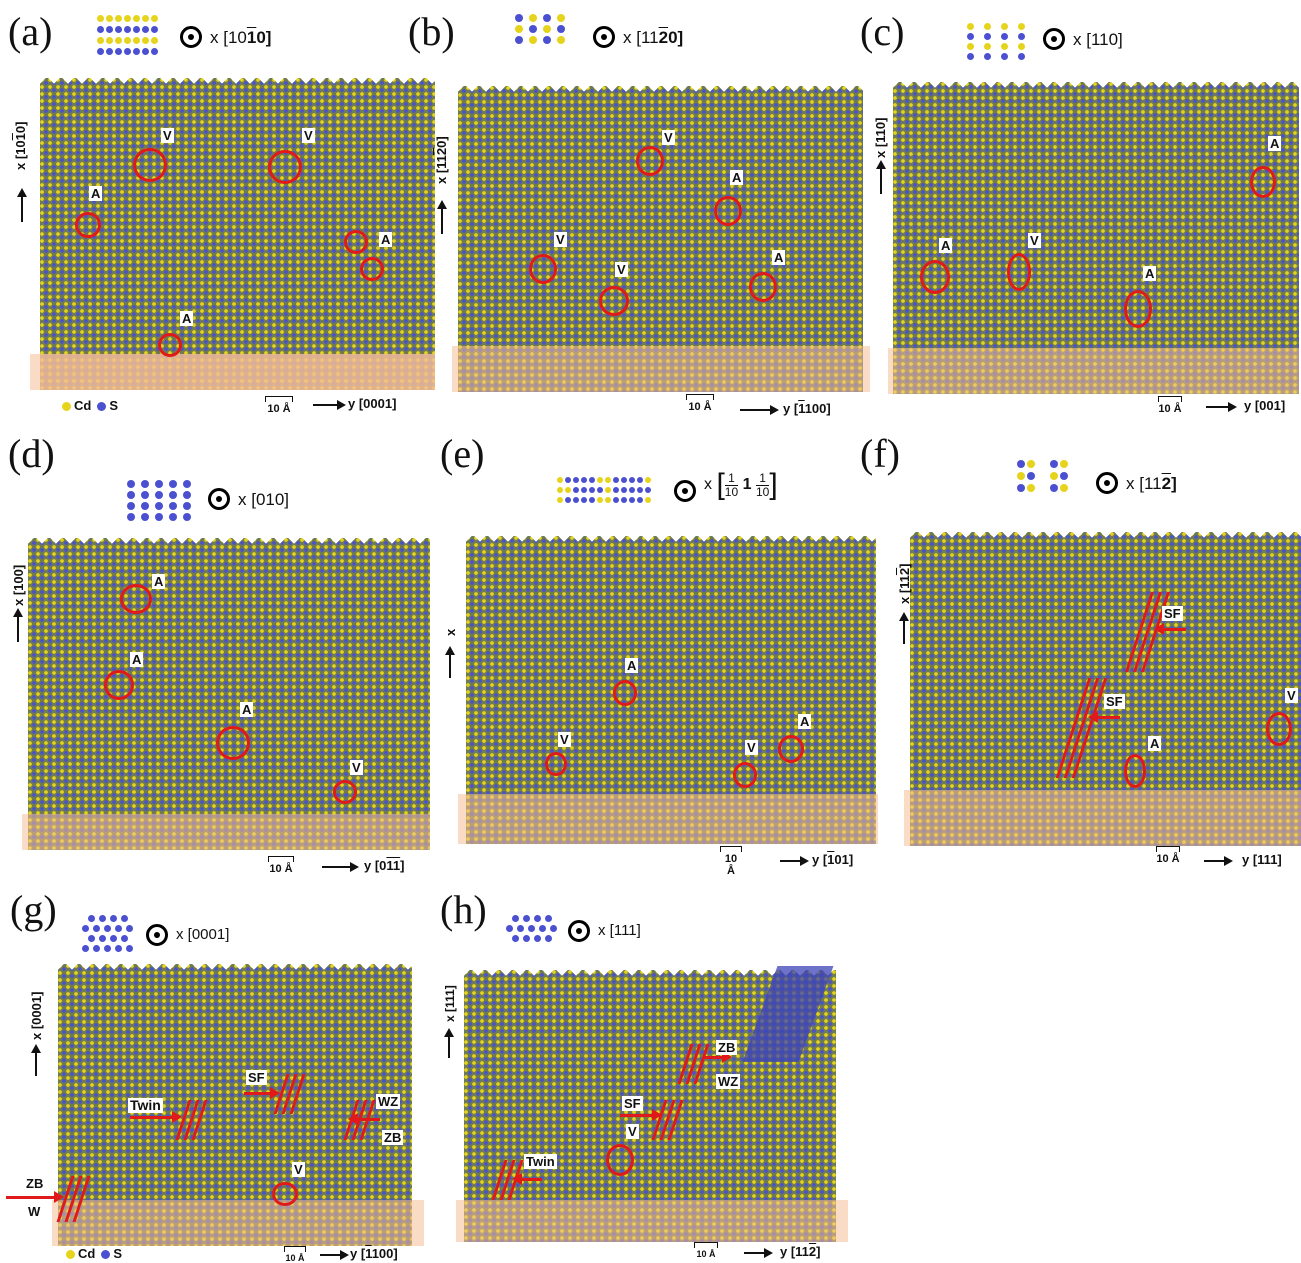  I want to click on panel-g-axis-y: x [0001], so click(36, 1015).